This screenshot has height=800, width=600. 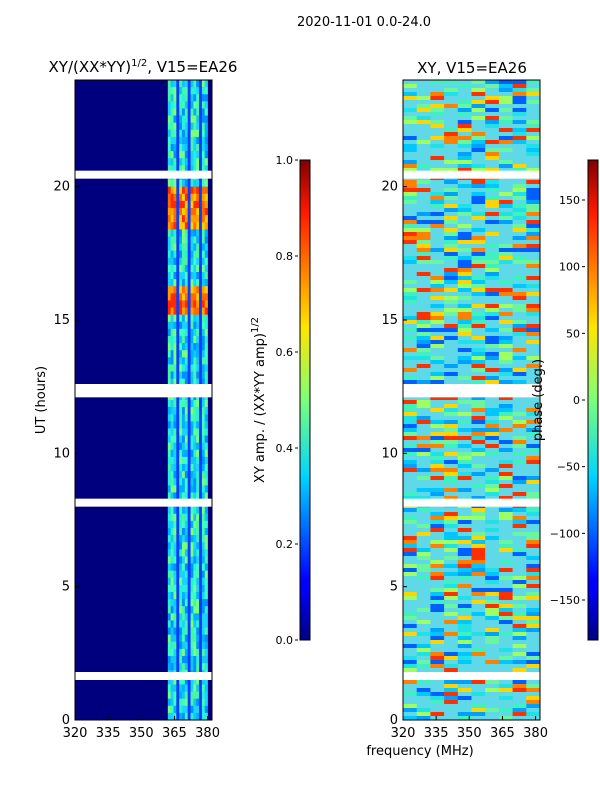 I want to click on colorbar-tick-label: 0.0, so click(x=285, y=640).